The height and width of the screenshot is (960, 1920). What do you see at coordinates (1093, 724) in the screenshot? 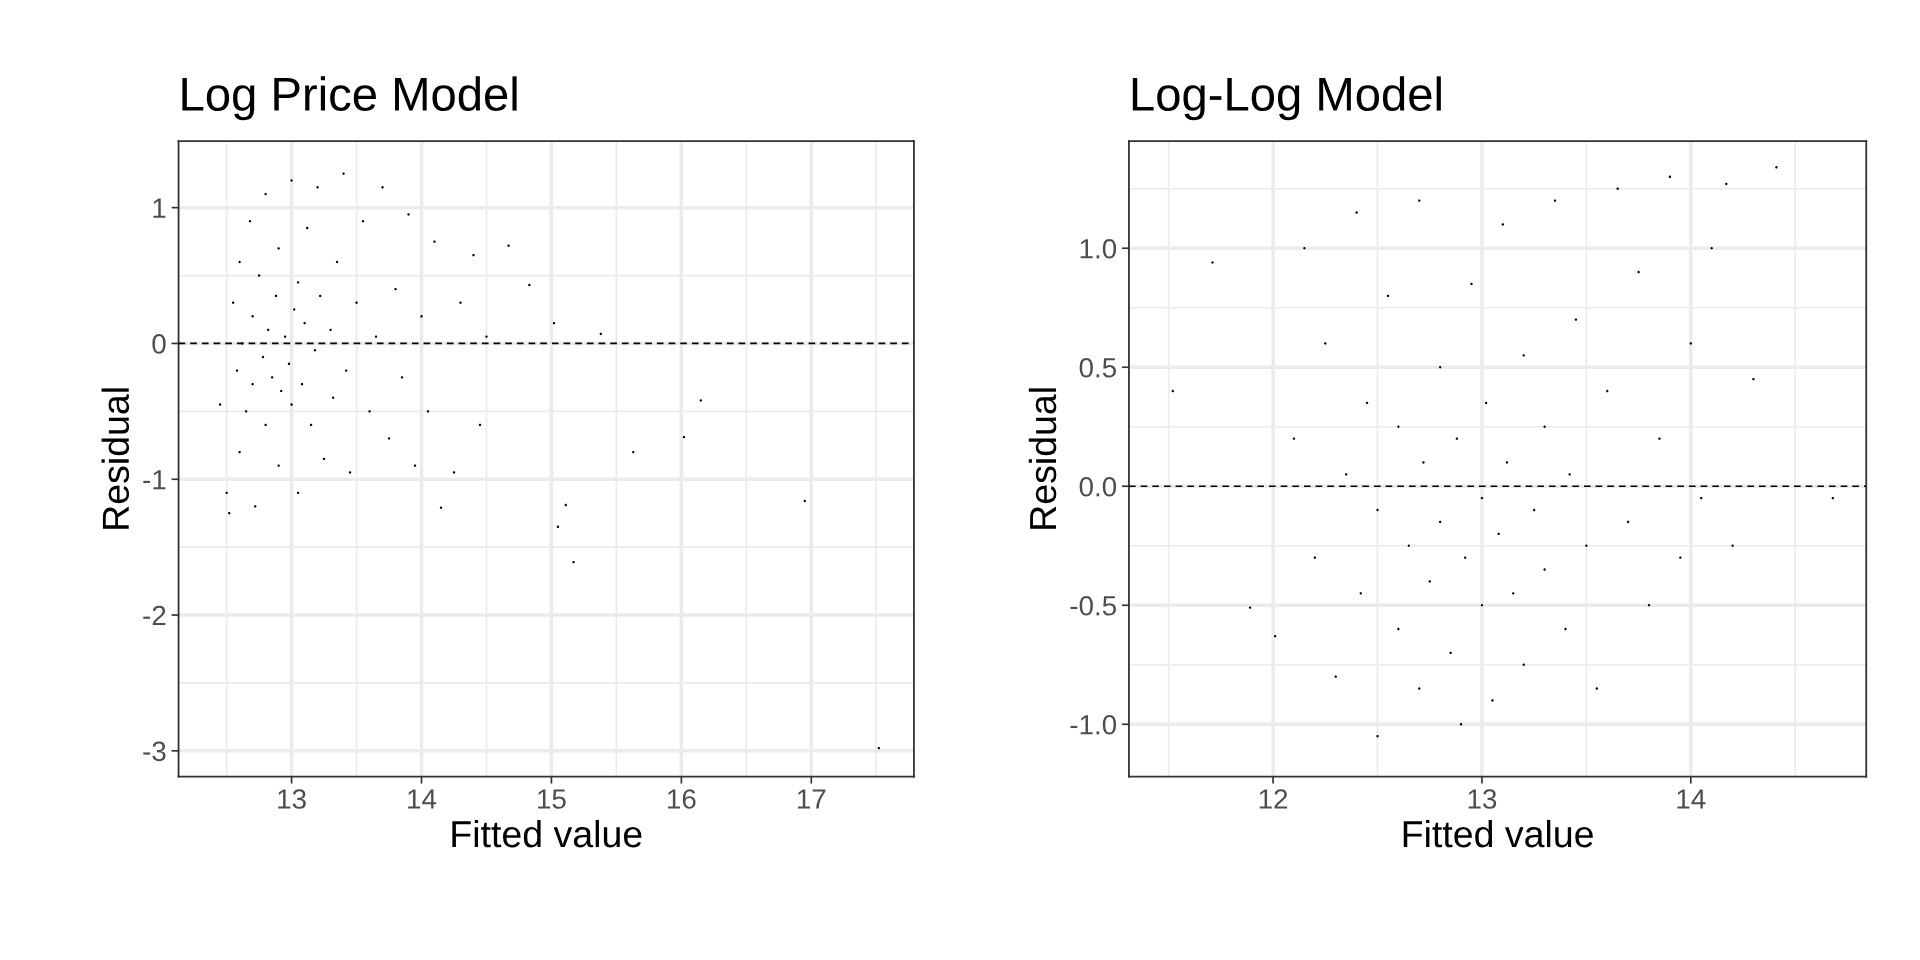
I see `y-tick-label: -1.0` at bounding box center [1093, 724].